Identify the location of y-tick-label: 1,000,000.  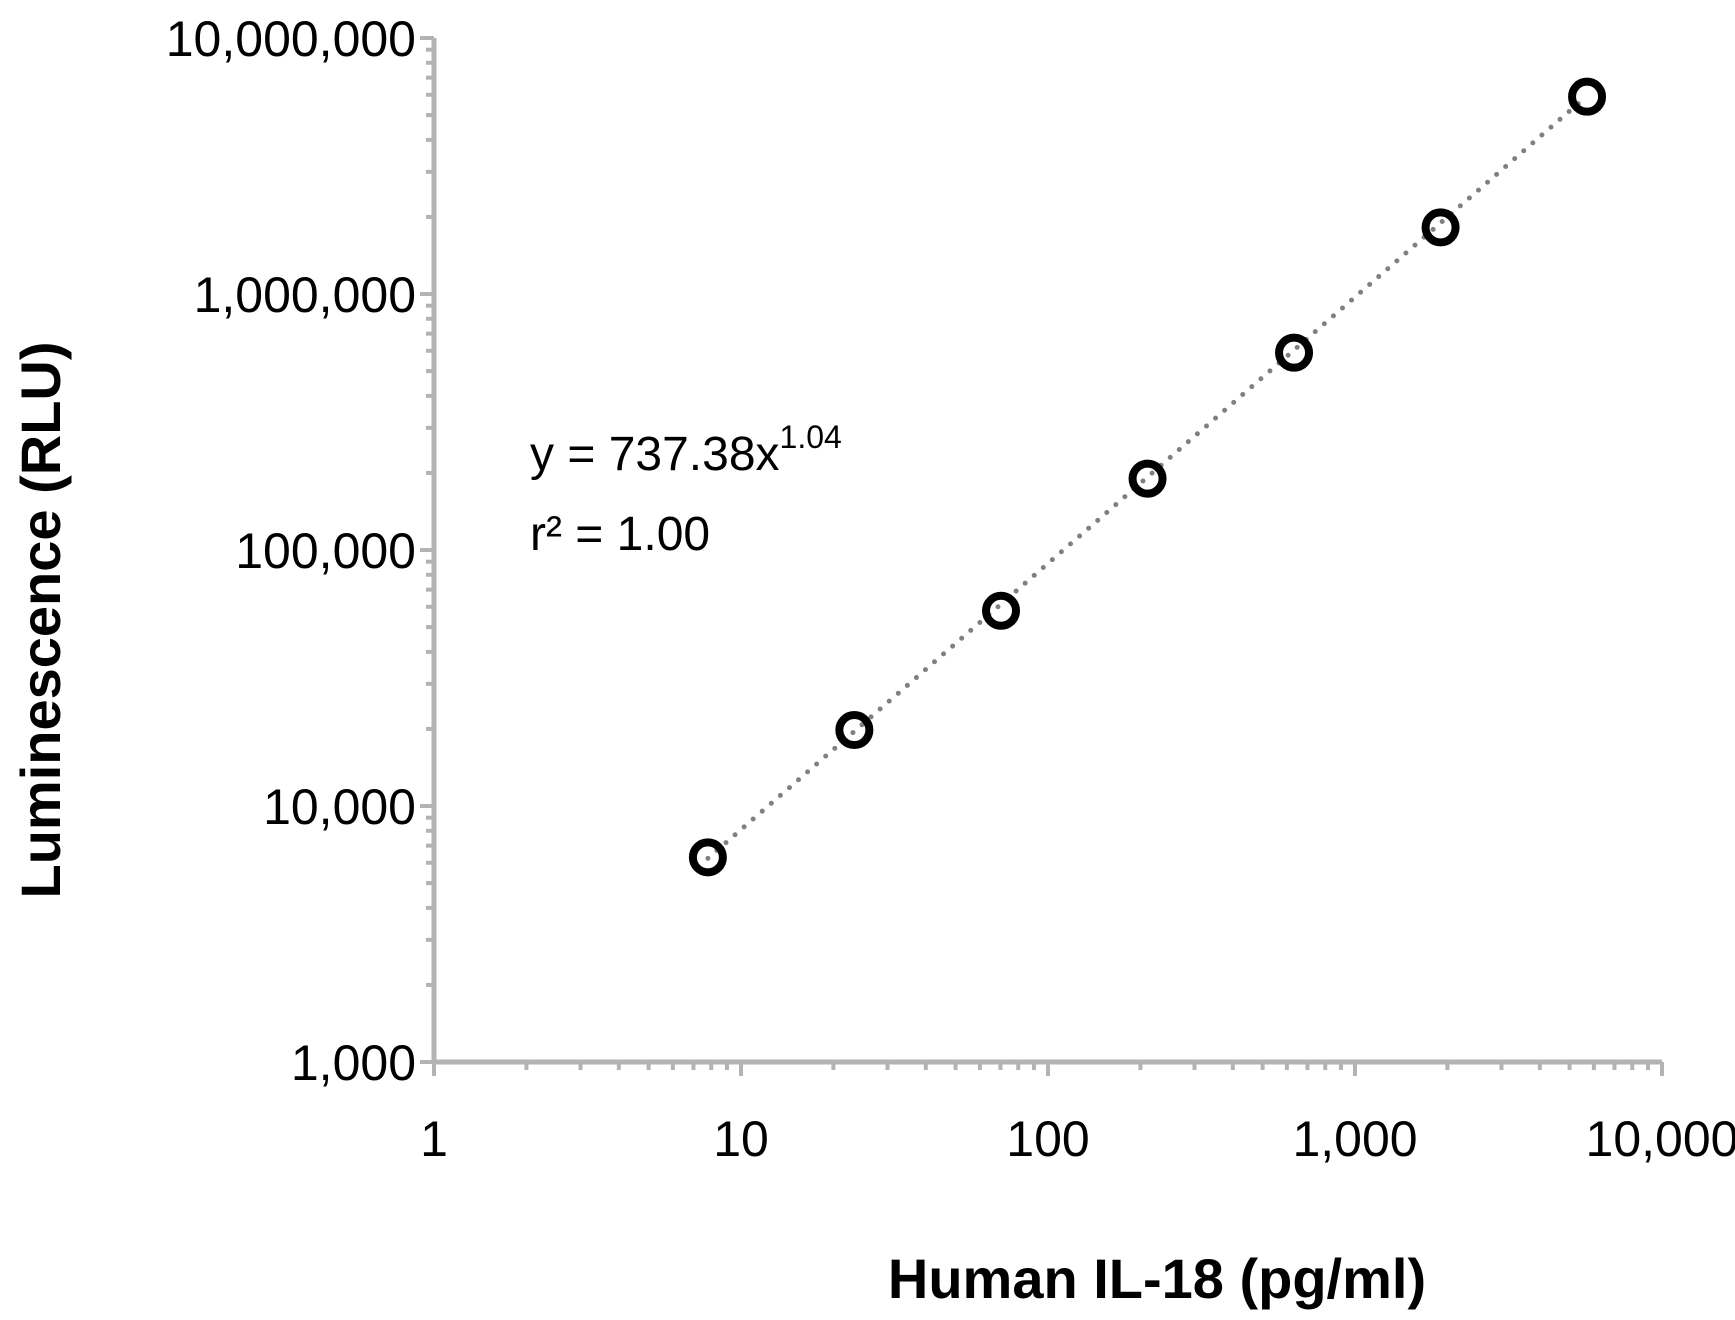
(305, 295).